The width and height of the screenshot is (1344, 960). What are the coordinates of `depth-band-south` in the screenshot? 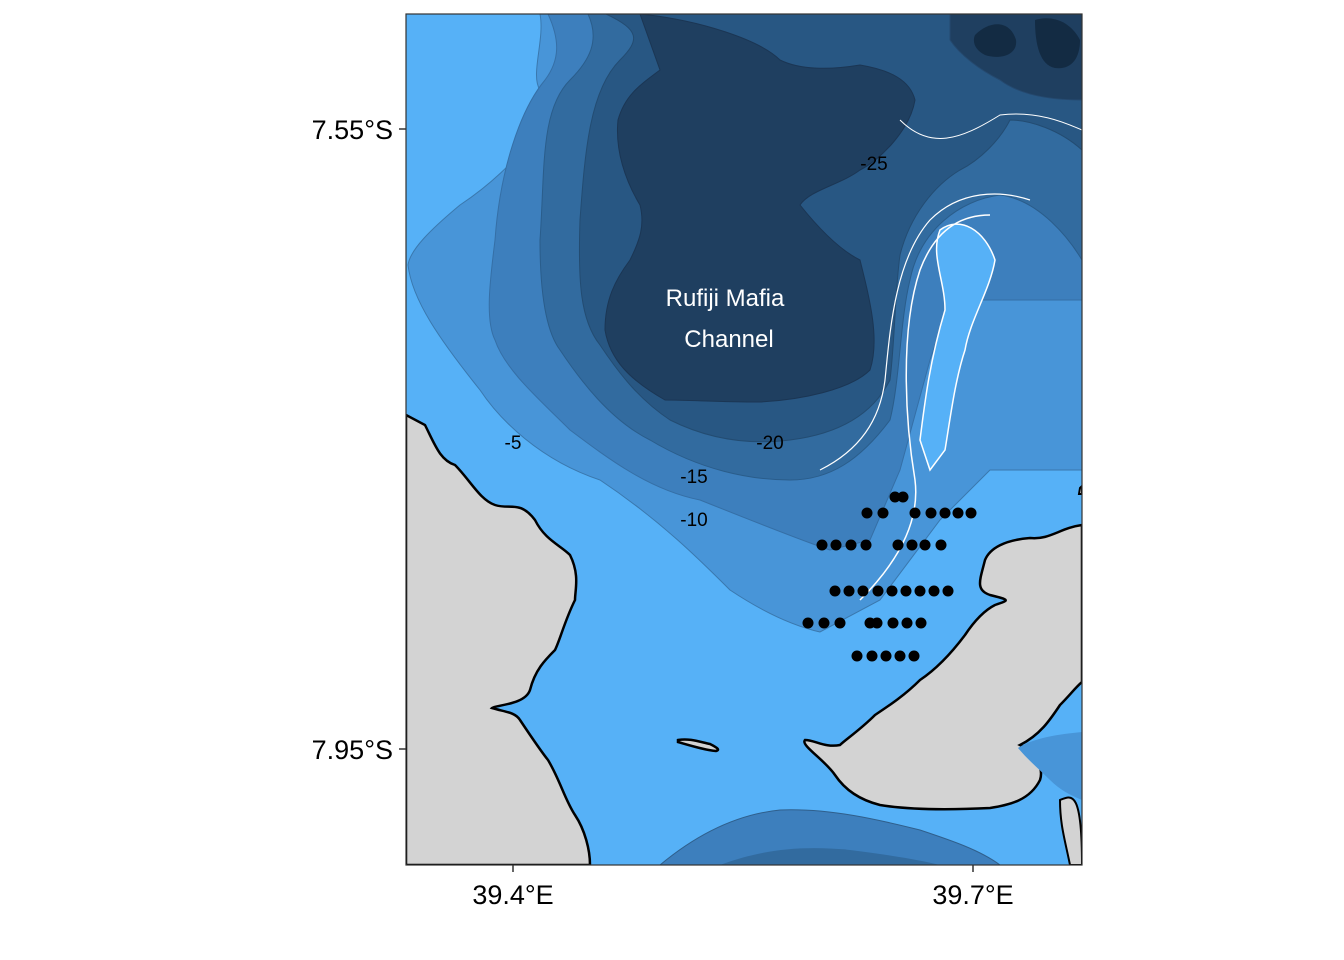 It's located at (830, 837).